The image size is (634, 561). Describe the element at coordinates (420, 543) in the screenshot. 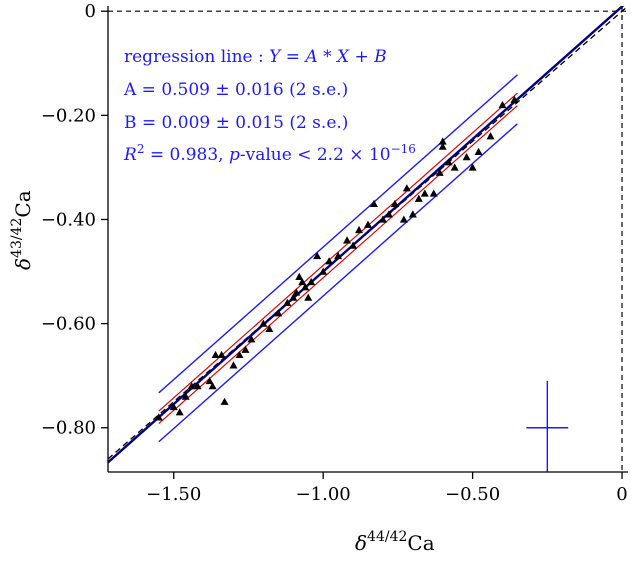

I see `x-axis-label-tail: Ca` at that location.